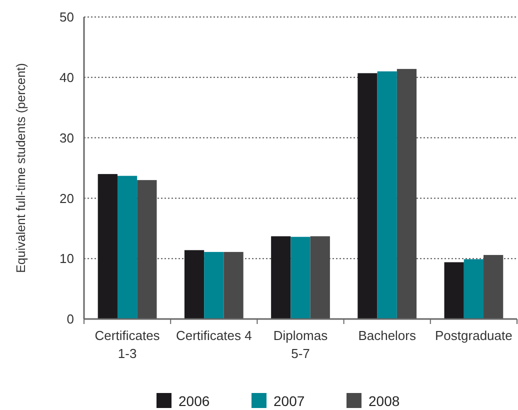  Describe the element at coordinates (127, 344) in the screenshot. I see `x-tick-label: Certificates 1-3` at that location.